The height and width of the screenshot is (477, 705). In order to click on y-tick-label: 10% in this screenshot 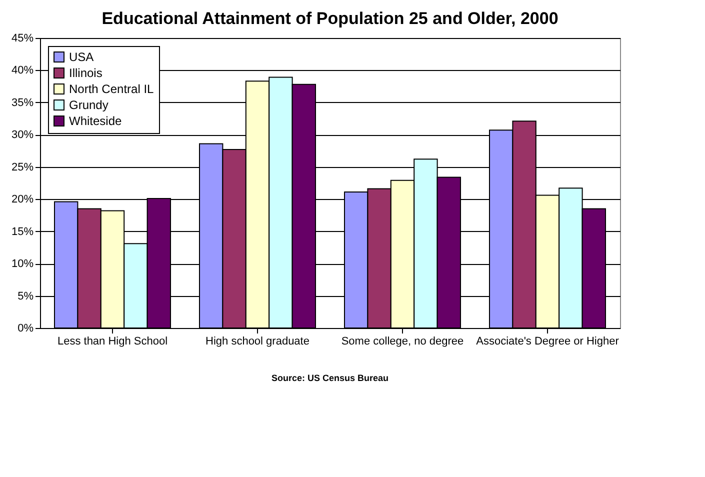, I will do `click(22, 264)`.